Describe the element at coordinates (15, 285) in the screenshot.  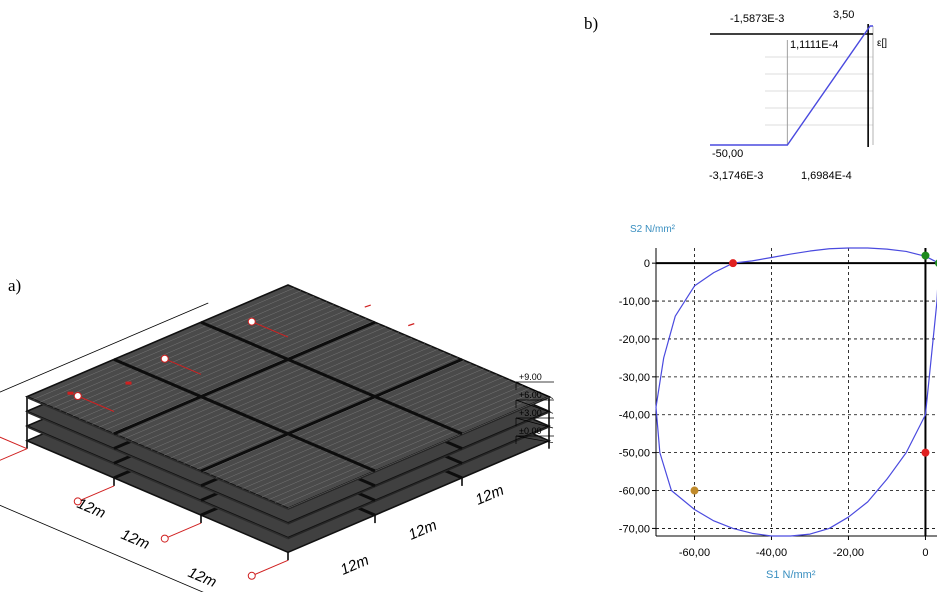
I see `panel-a-label: a)` at that location.